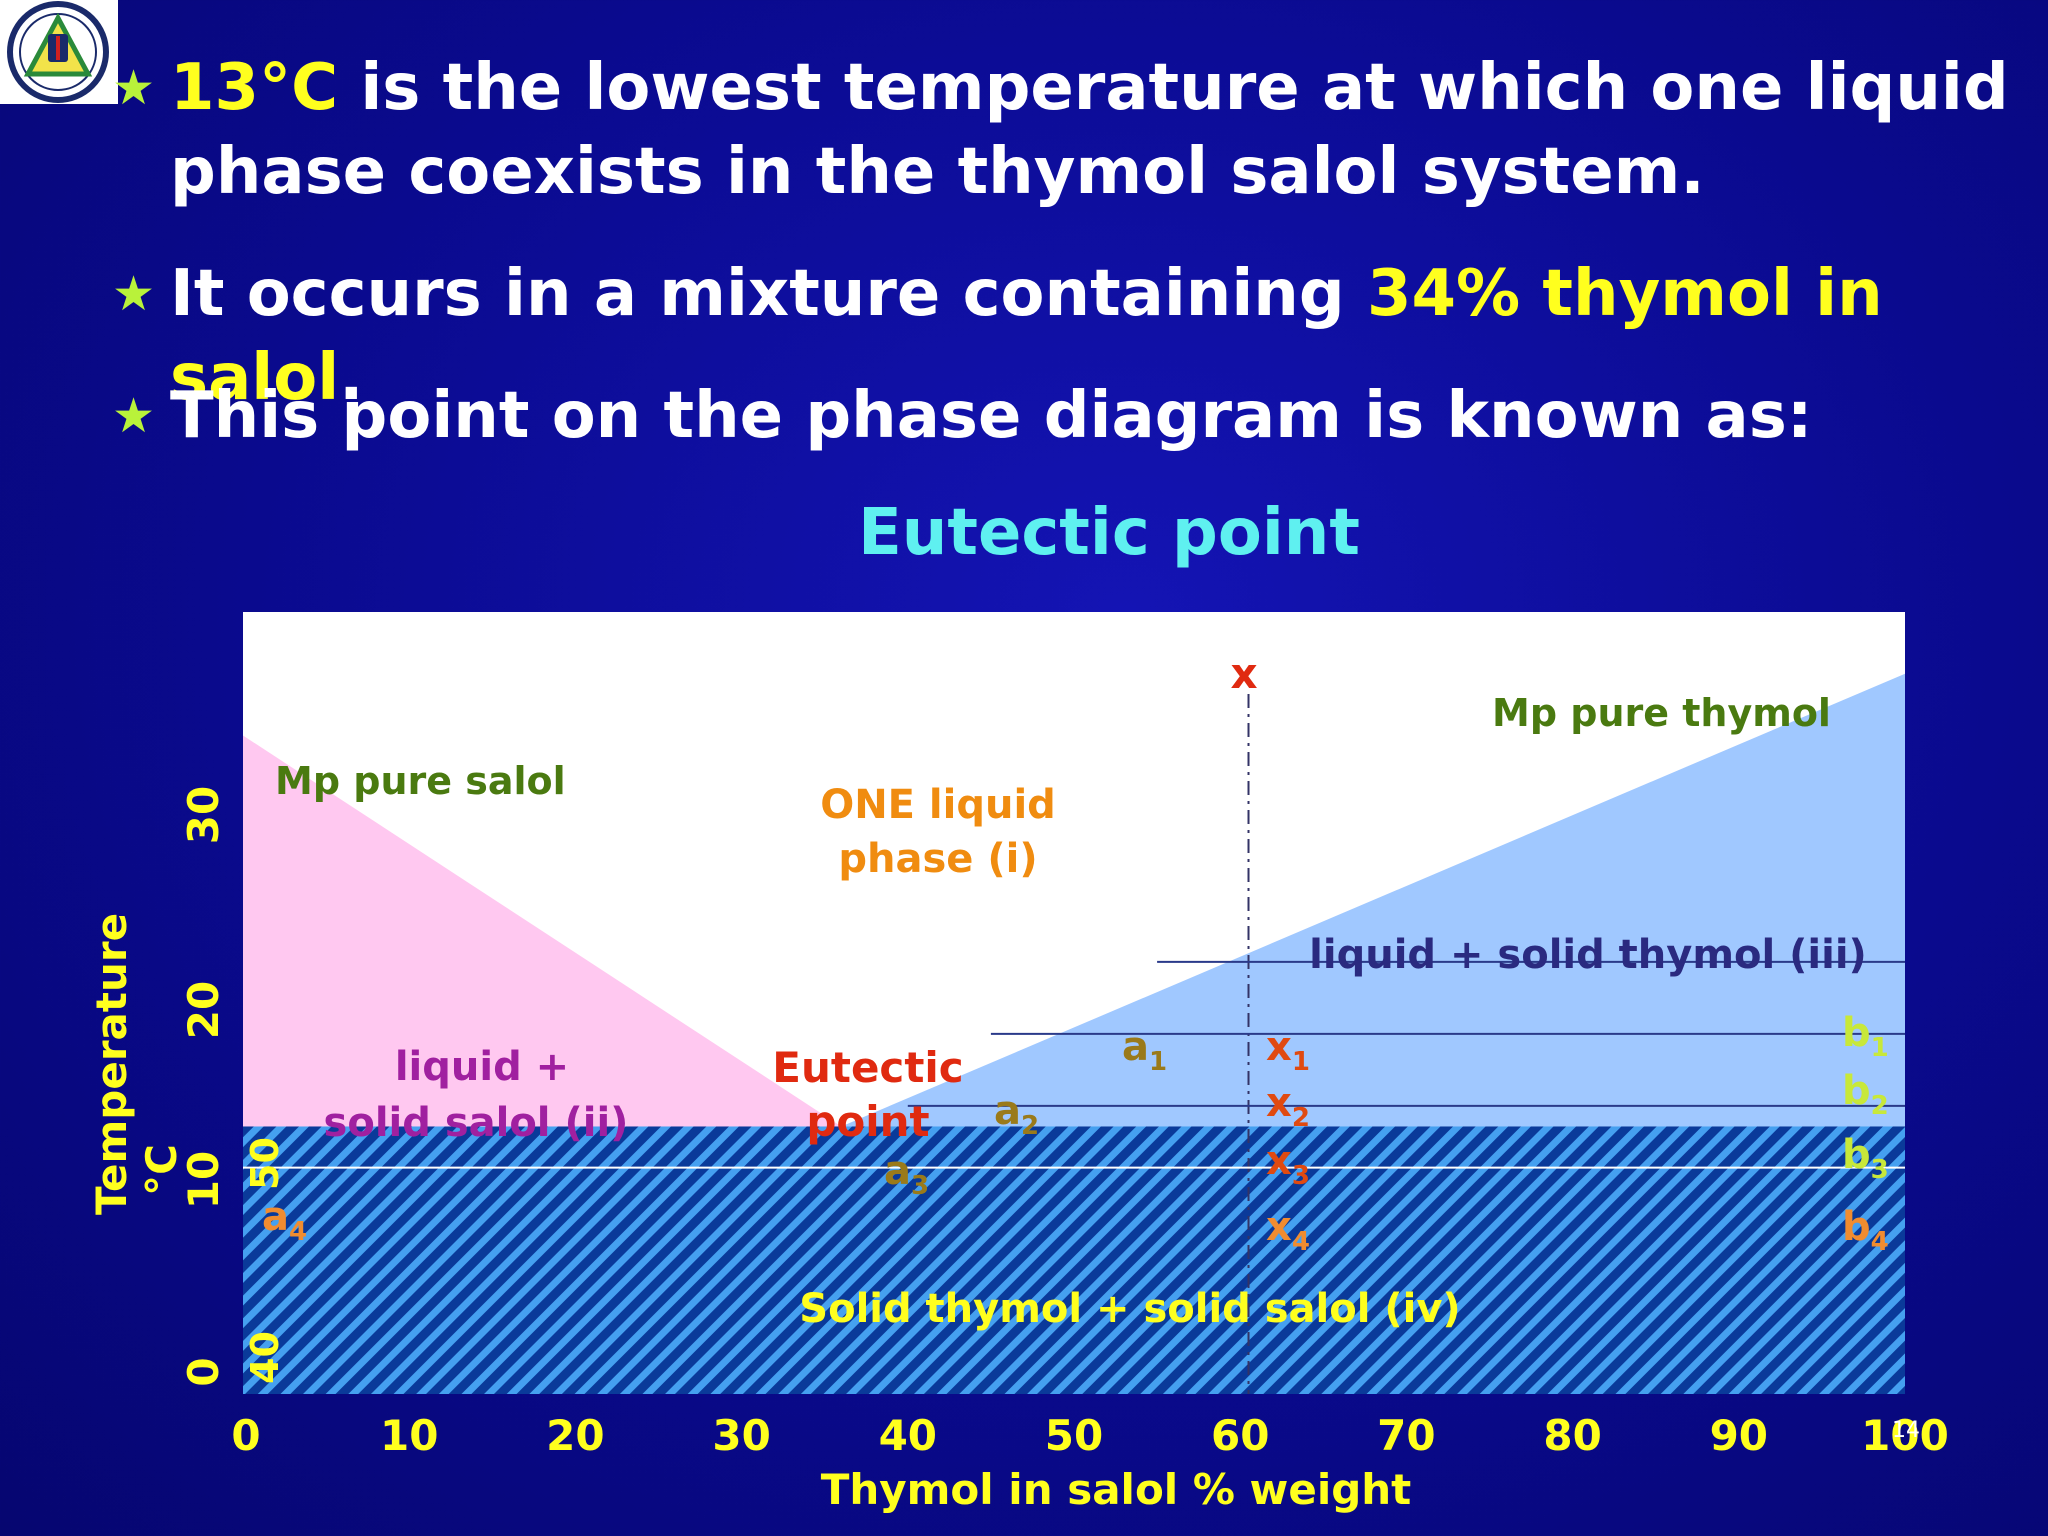 The height and width of the screenshot is (1536, 2048). What do you see at coordinates (937, 859) in the screenshot?
I see `label-one-liquid-2: phase (i)` at bounding box center [937, 859].